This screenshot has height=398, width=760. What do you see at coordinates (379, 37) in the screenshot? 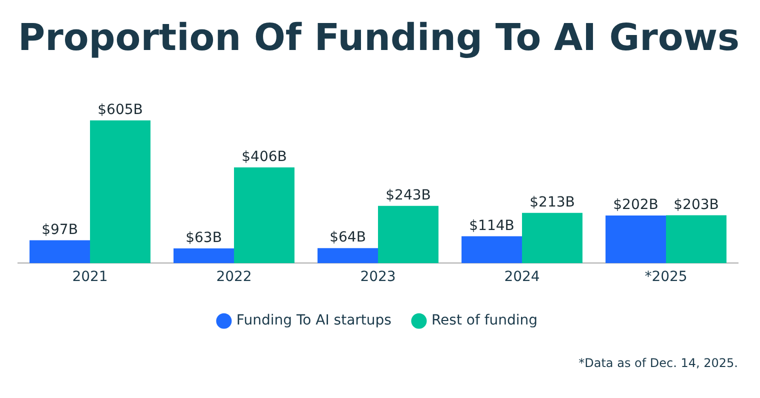
I see `chart-title: Proportion Of Funding To AI Grows` at bounding box center [379, 37].